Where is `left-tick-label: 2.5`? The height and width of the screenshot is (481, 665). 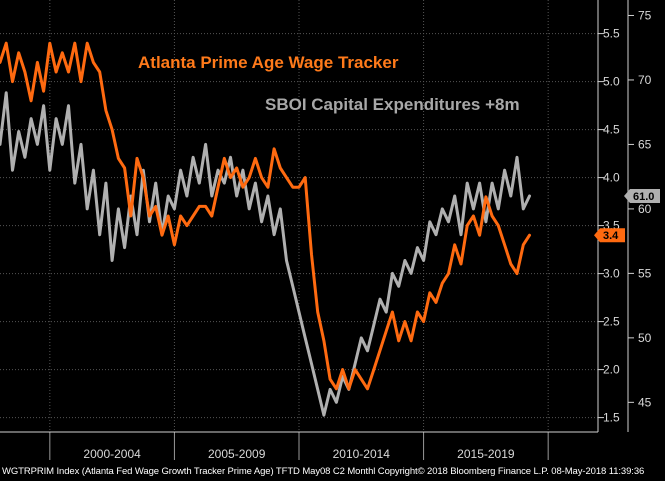
left-tick-label: 2.5 is located at coordinates (611, 322).